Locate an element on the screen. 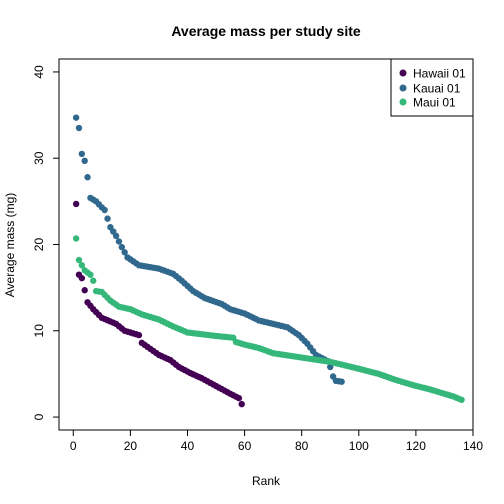  y-tick-label: 40 is located at coordinates (39, 72).